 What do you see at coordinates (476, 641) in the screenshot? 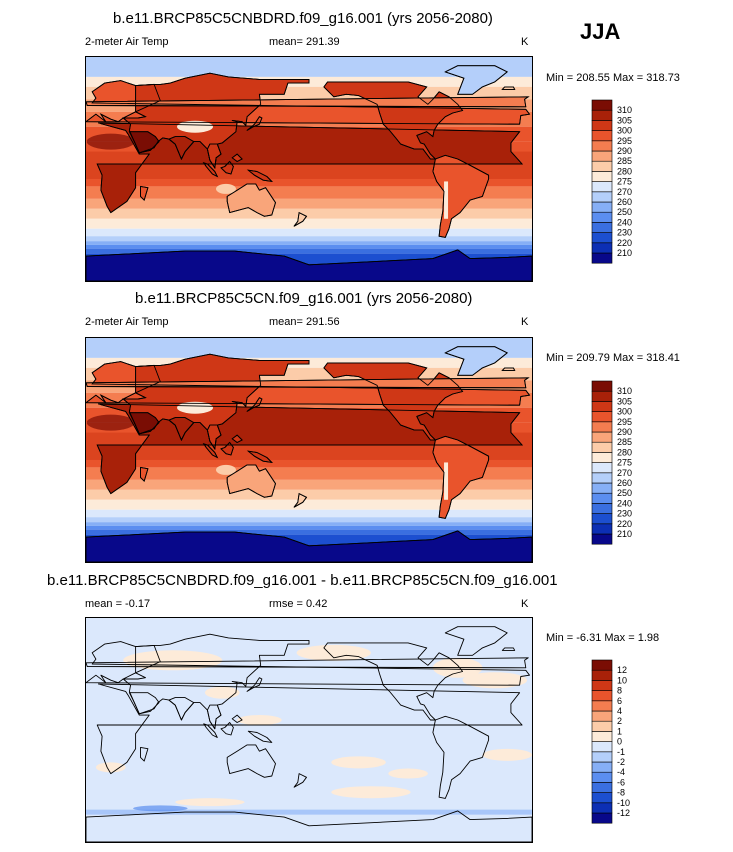
I see `coastline-greenland` at bounding box center [476, 641].